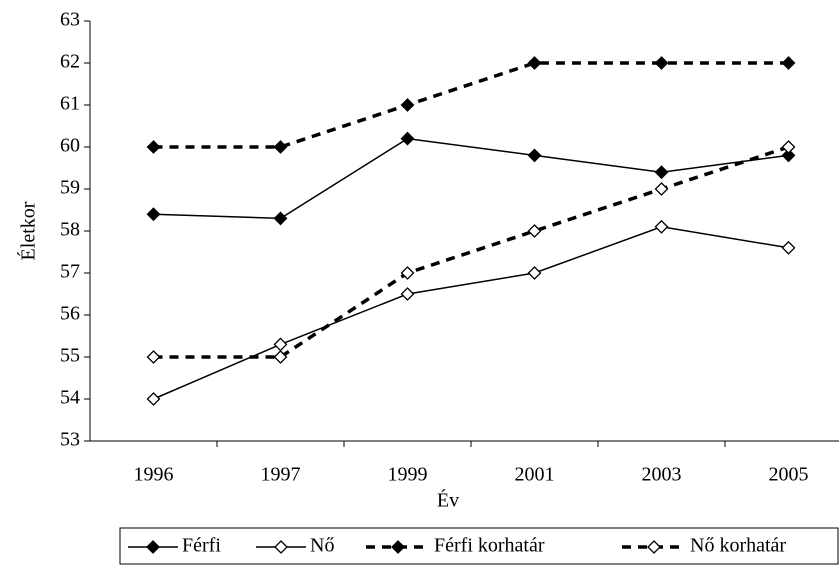 Image resolution: width=839 pixels, height=566 pixels. Describe the element at coordinates (489, 546) in the screenshot. I see `legend-label: Férfi korhatár` at that location.